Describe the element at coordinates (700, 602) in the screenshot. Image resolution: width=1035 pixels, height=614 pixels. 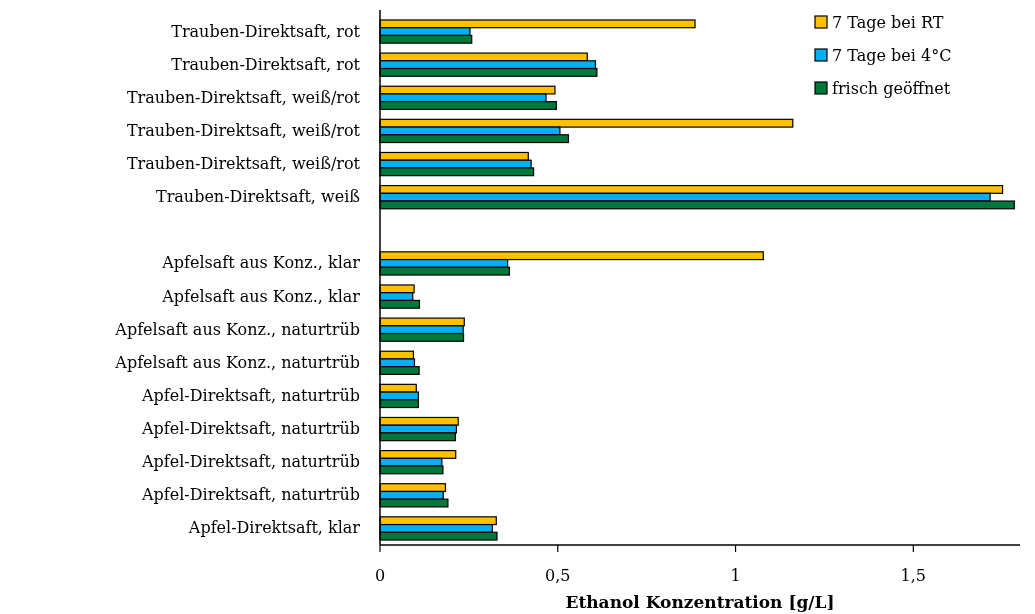
I see `x-axis-title: Ethanol Konzentration [g/L]` at that location.